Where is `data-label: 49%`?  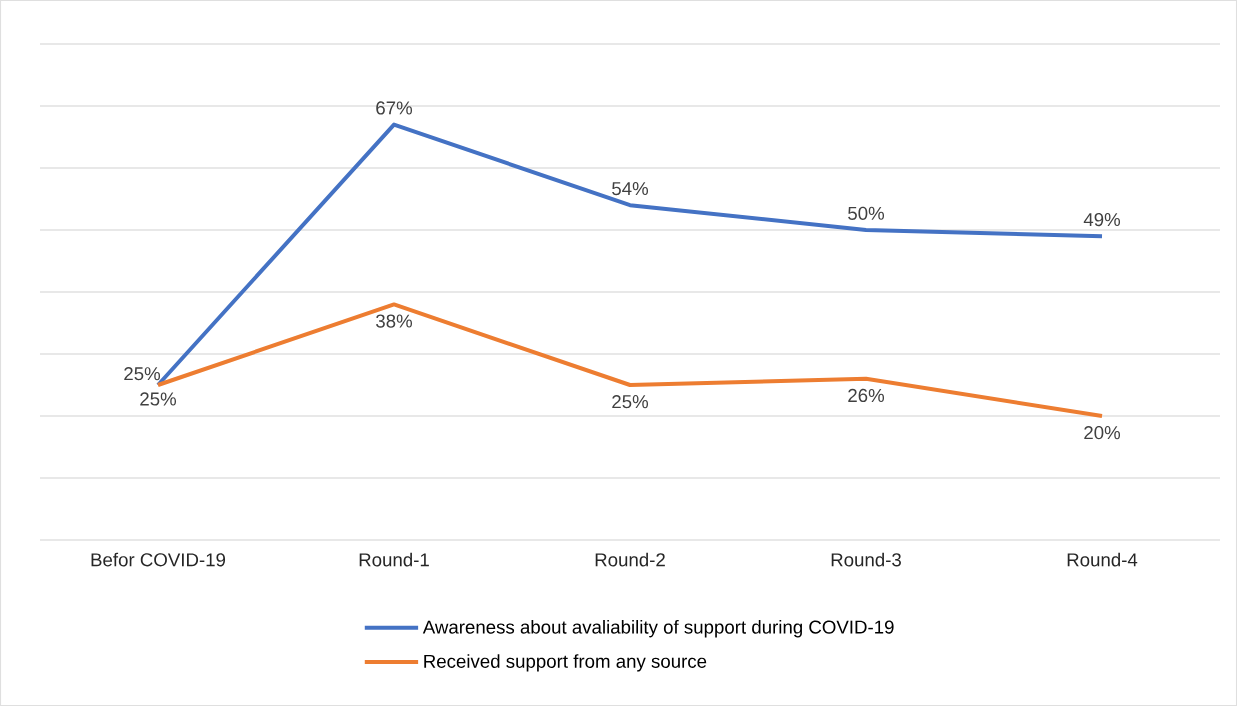
data-label: 49% is located at coordinates (1102, 219).